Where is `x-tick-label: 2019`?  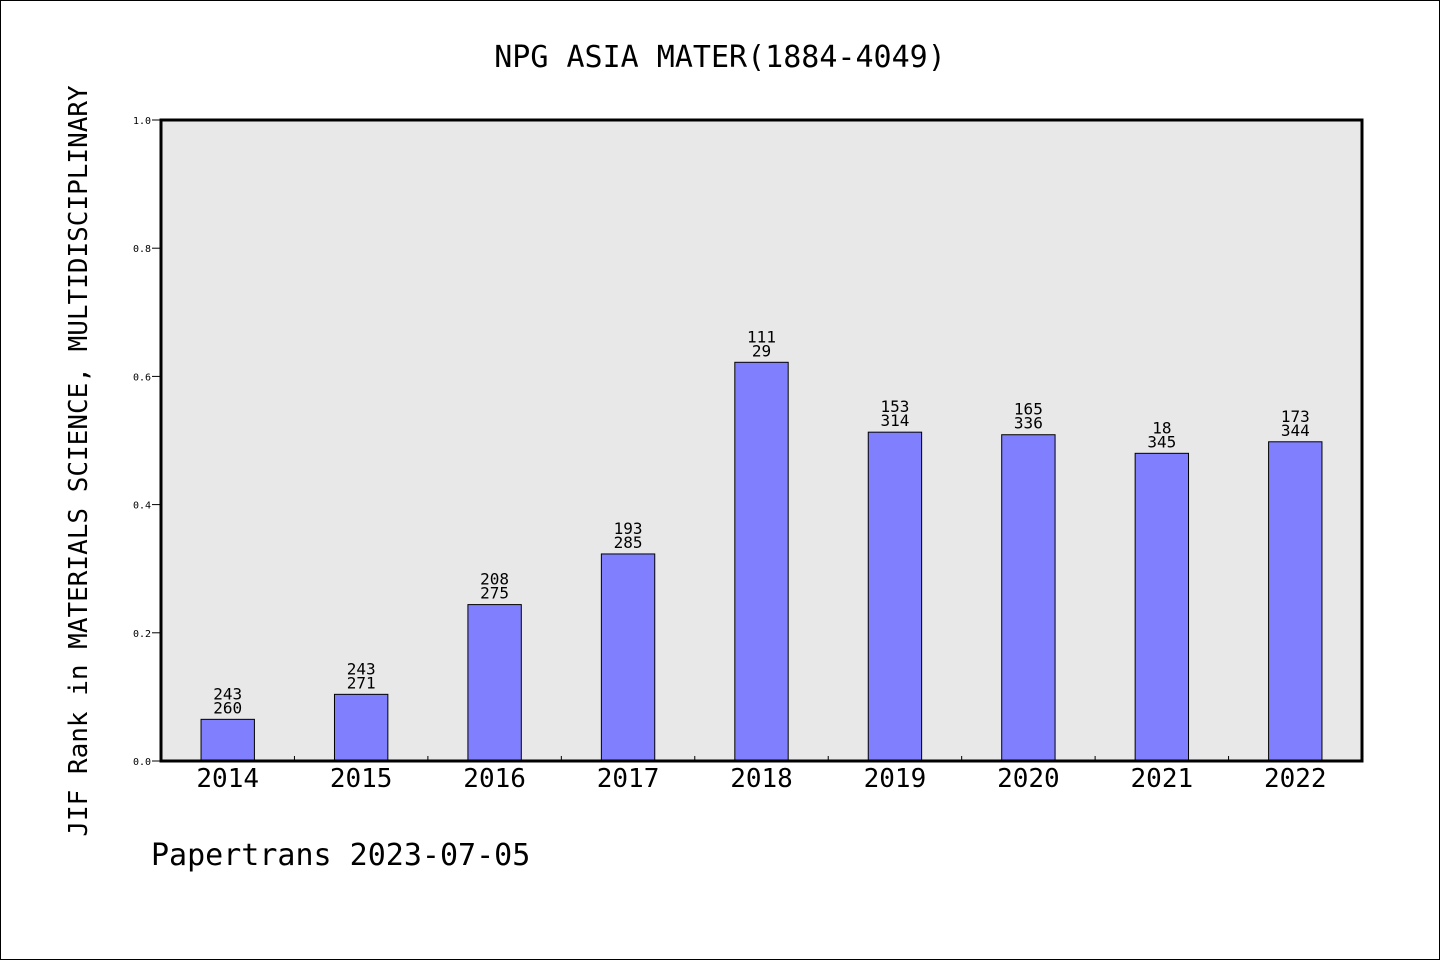 x-tick-label: 2019 is located at coordinates (895, 779).